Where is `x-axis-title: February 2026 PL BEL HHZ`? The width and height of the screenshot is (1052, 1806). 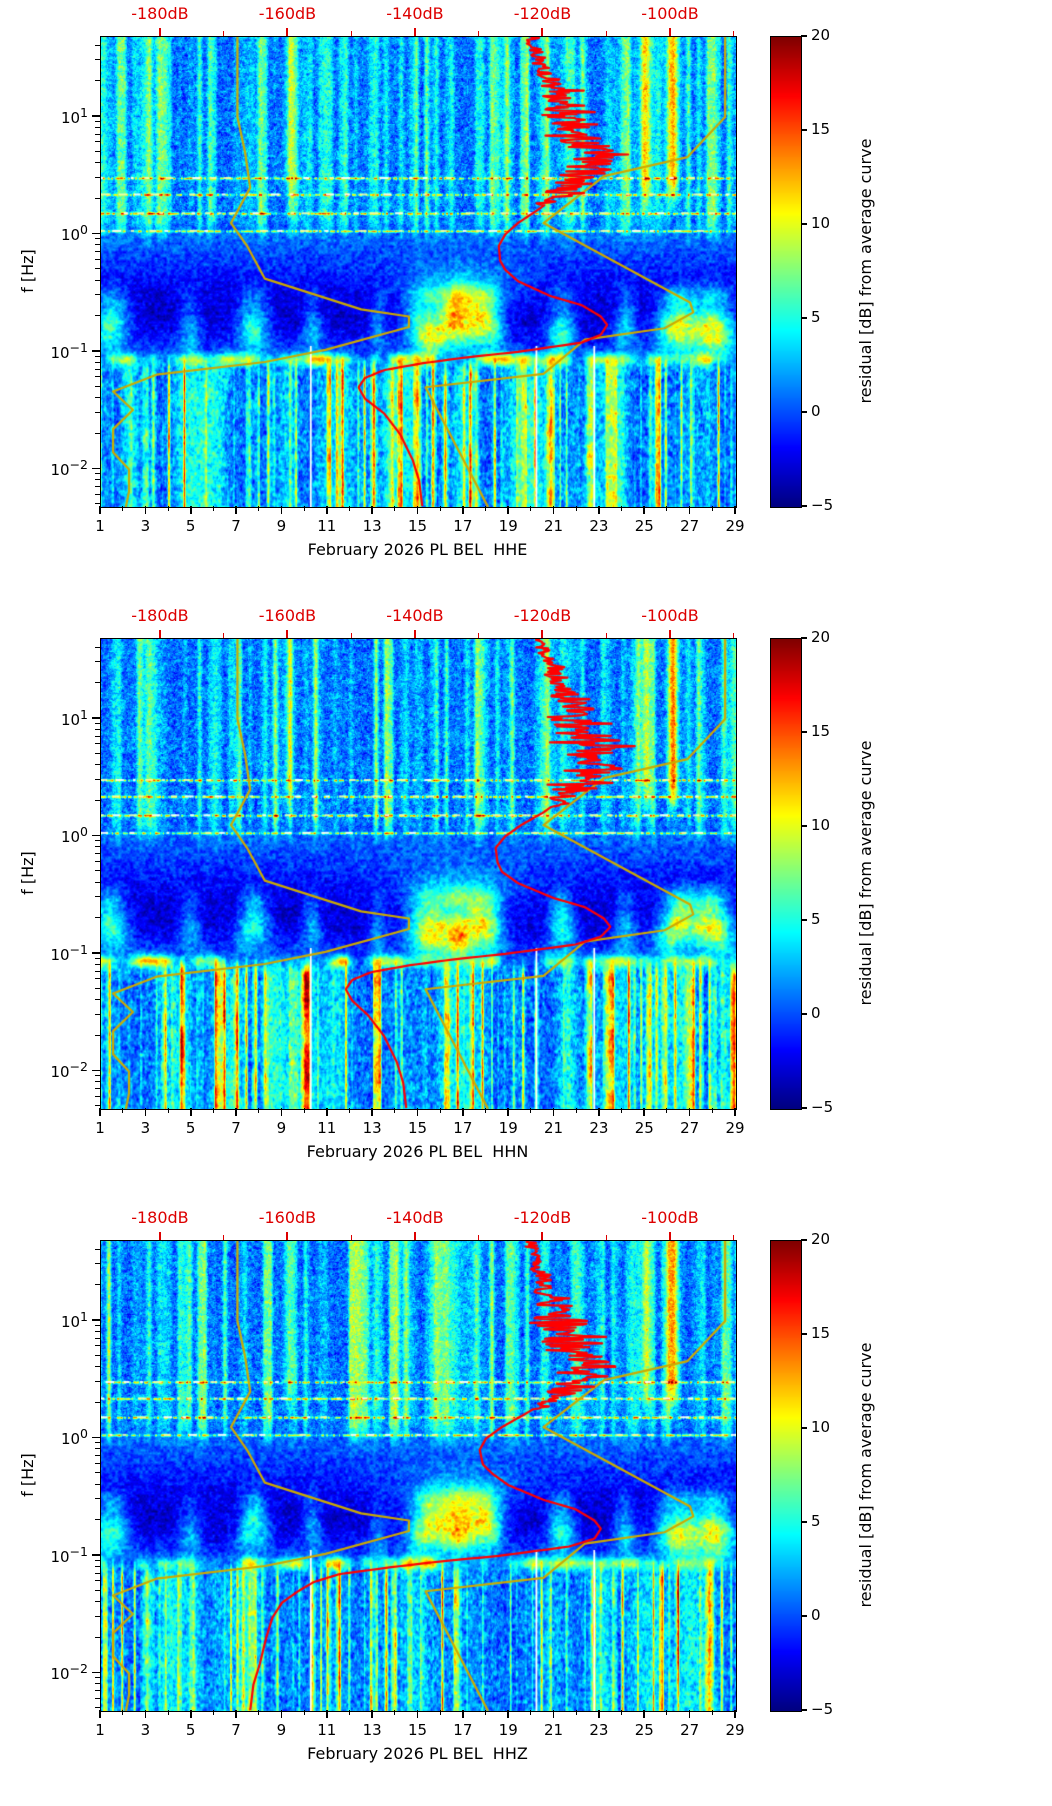 x-axis-title: February 2026 PL BEL HHZ is located at coordinates (417, 1753).